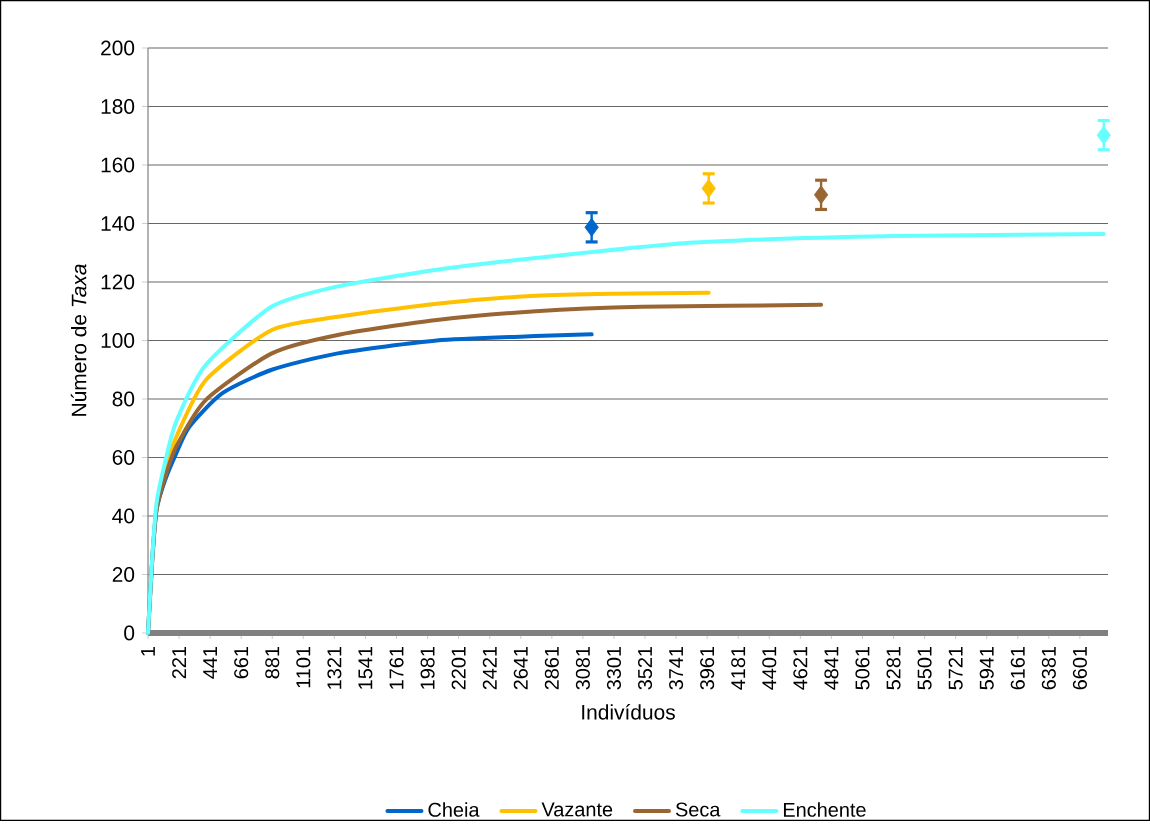 The height and width of the screenshot is (828, 1150). Describe the element at coordinates (1079, 668) in the screenshot. I see `x-tick-label: 6601` at that location.